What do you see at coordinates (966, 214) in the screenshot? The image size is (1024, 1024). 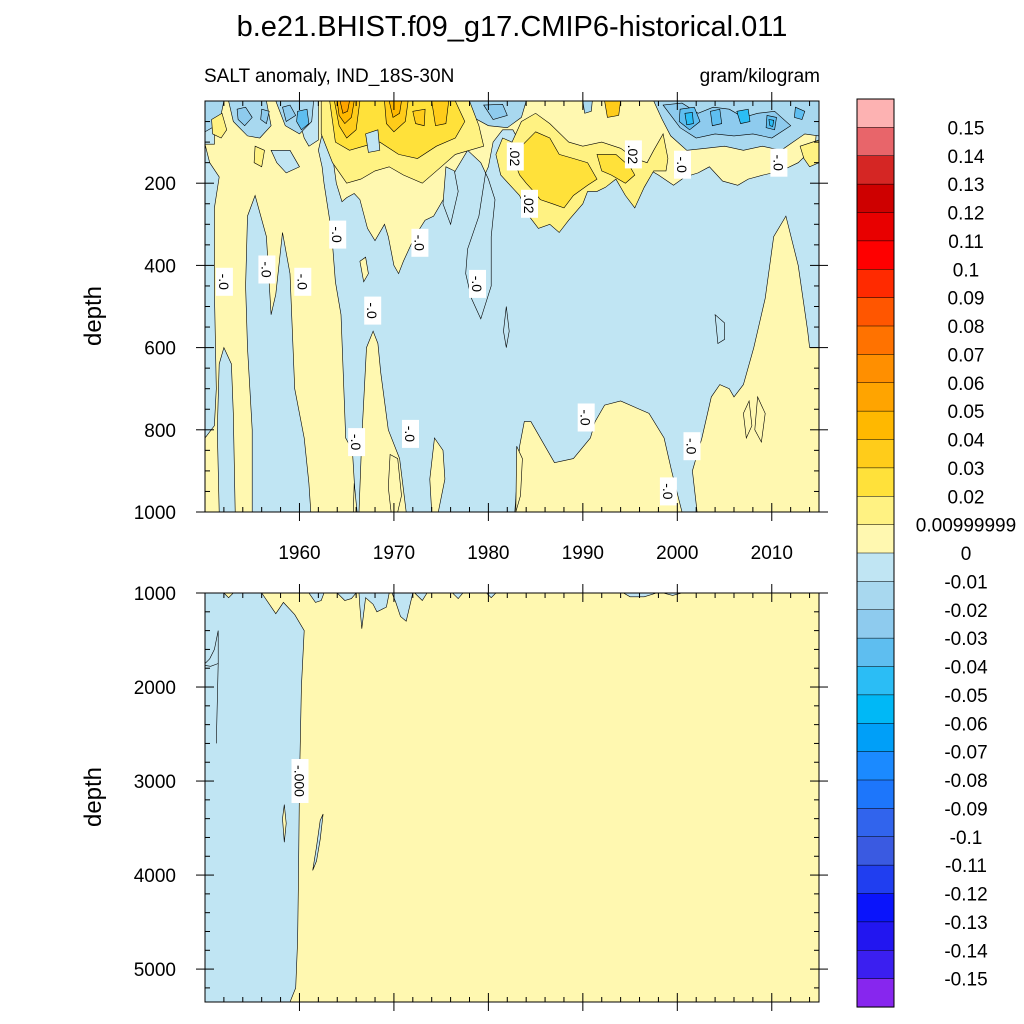 I see `colorbar-label: 0.12` at bounding box center [966, 214].